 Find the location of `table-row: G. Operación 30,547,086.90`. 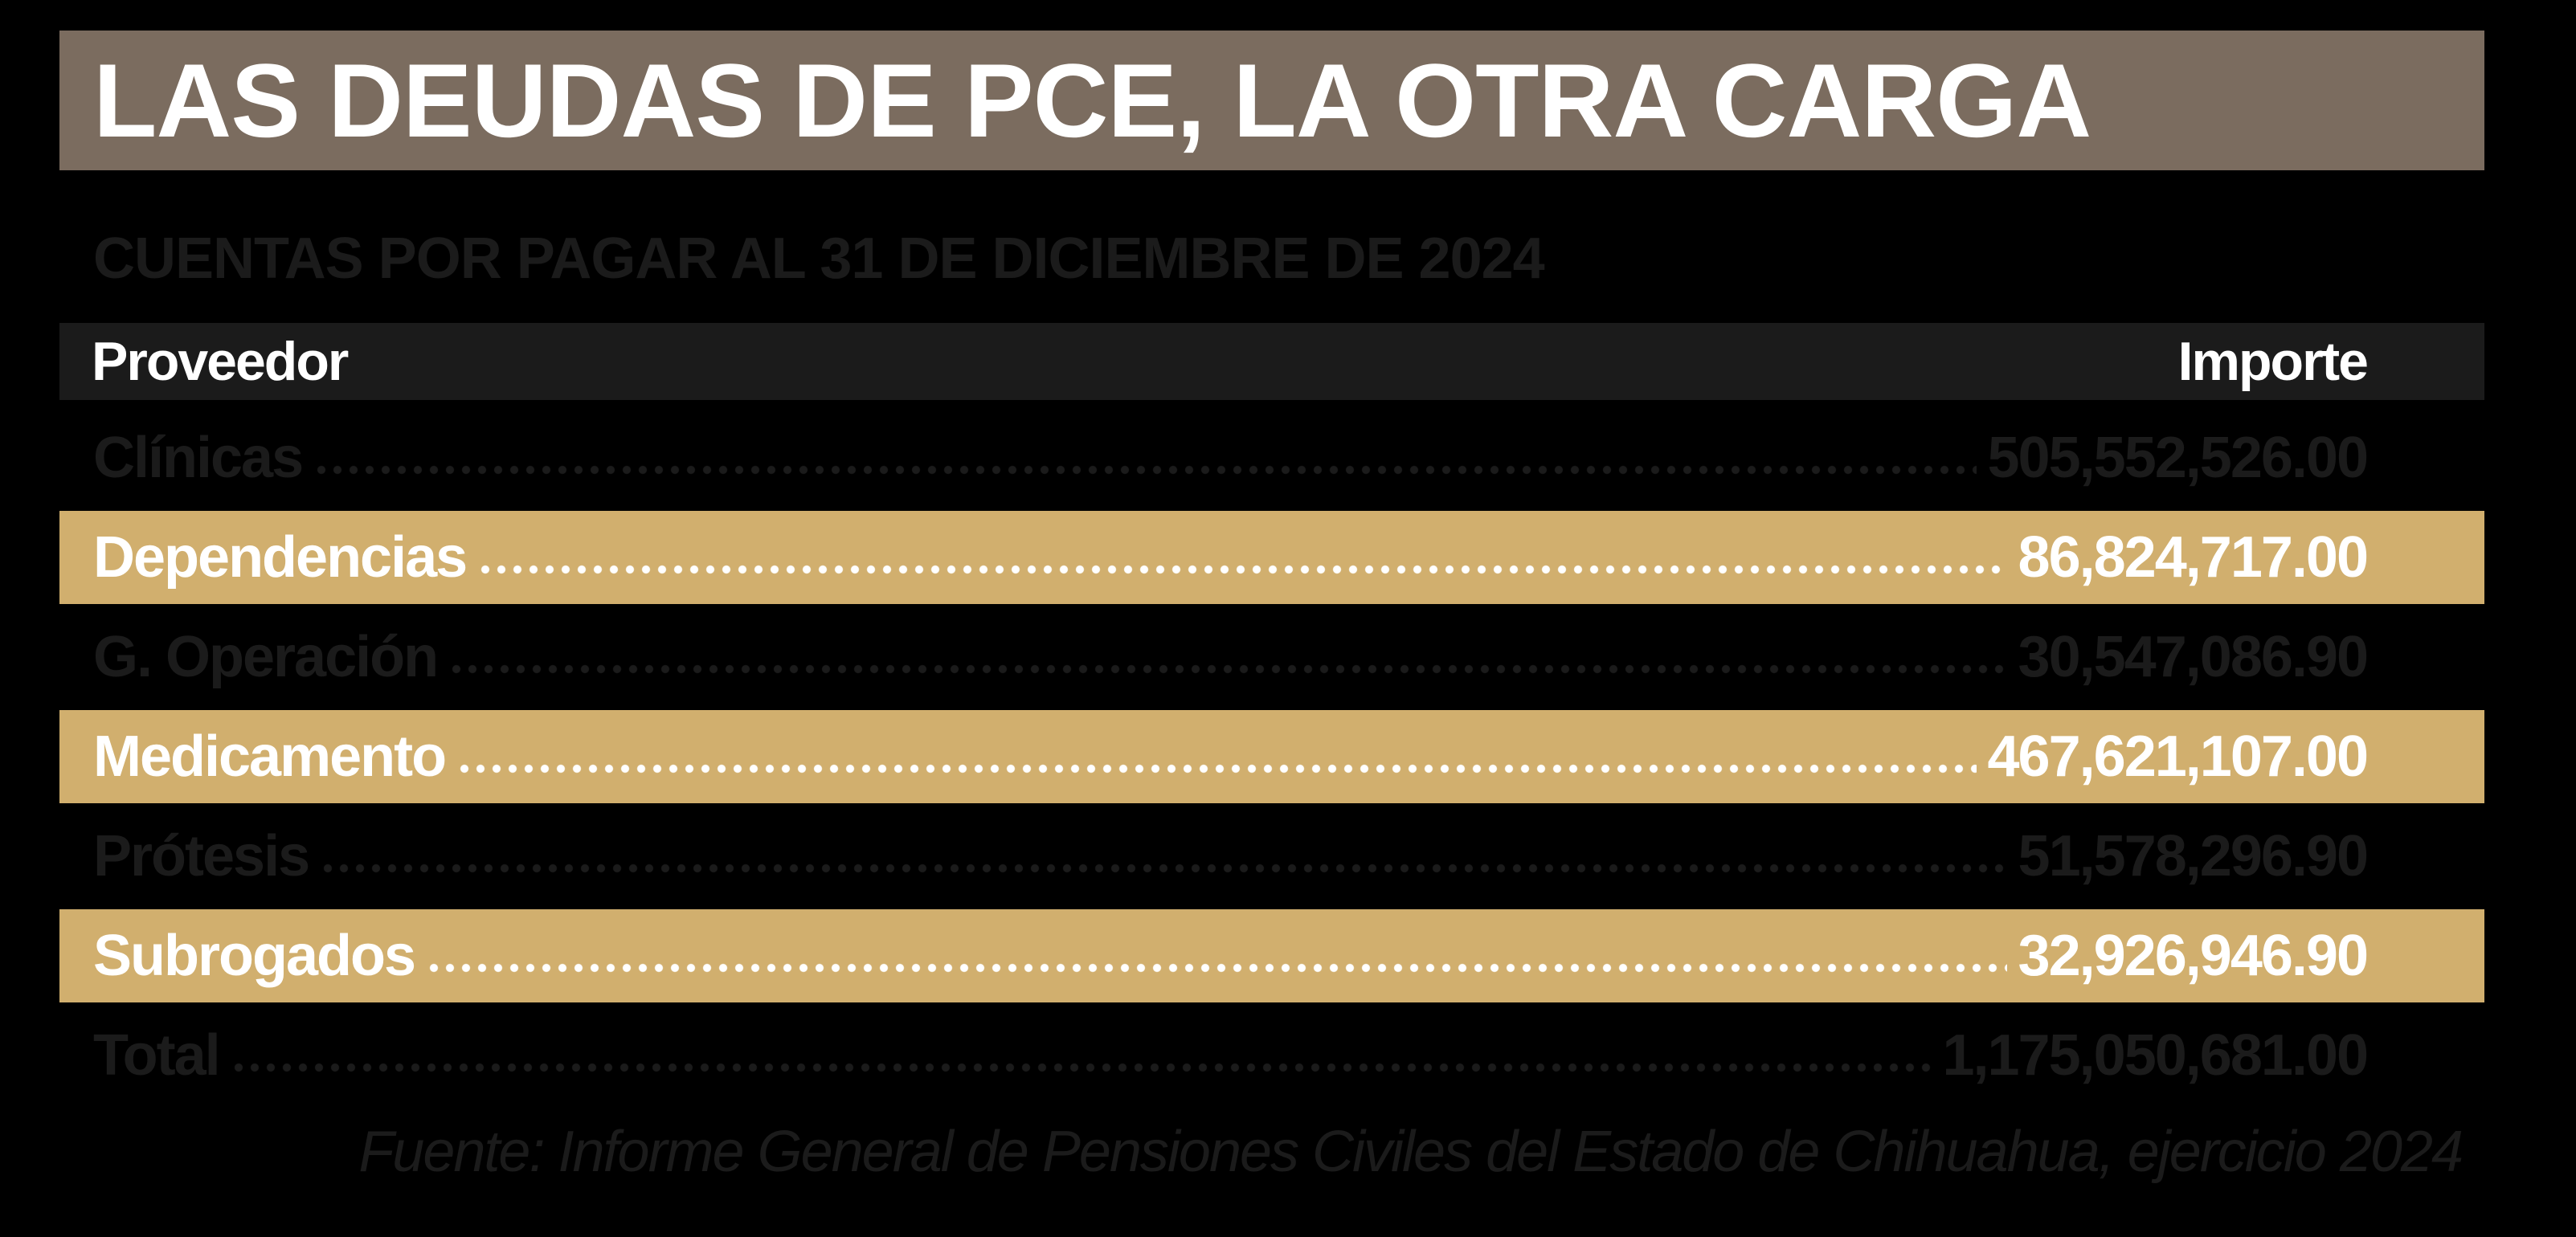

table-row: G. Operación 30,547,086.90 is located at coordinates (1271, 657).